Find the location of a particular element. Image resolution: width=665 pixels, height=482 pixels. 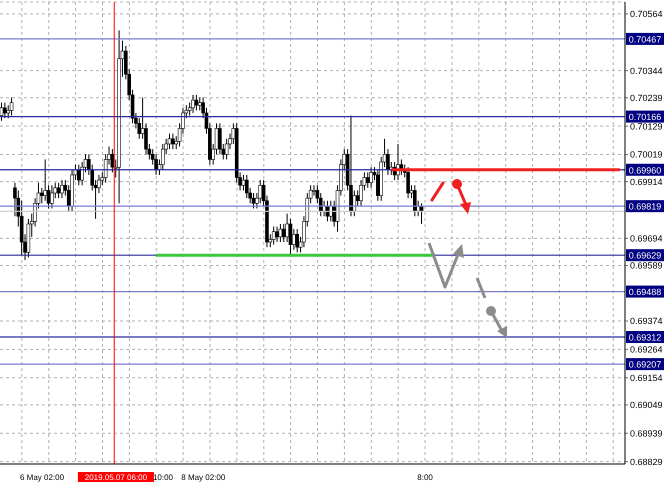

y-tick-label: 0.69374 is located at coordinates (646, 321).